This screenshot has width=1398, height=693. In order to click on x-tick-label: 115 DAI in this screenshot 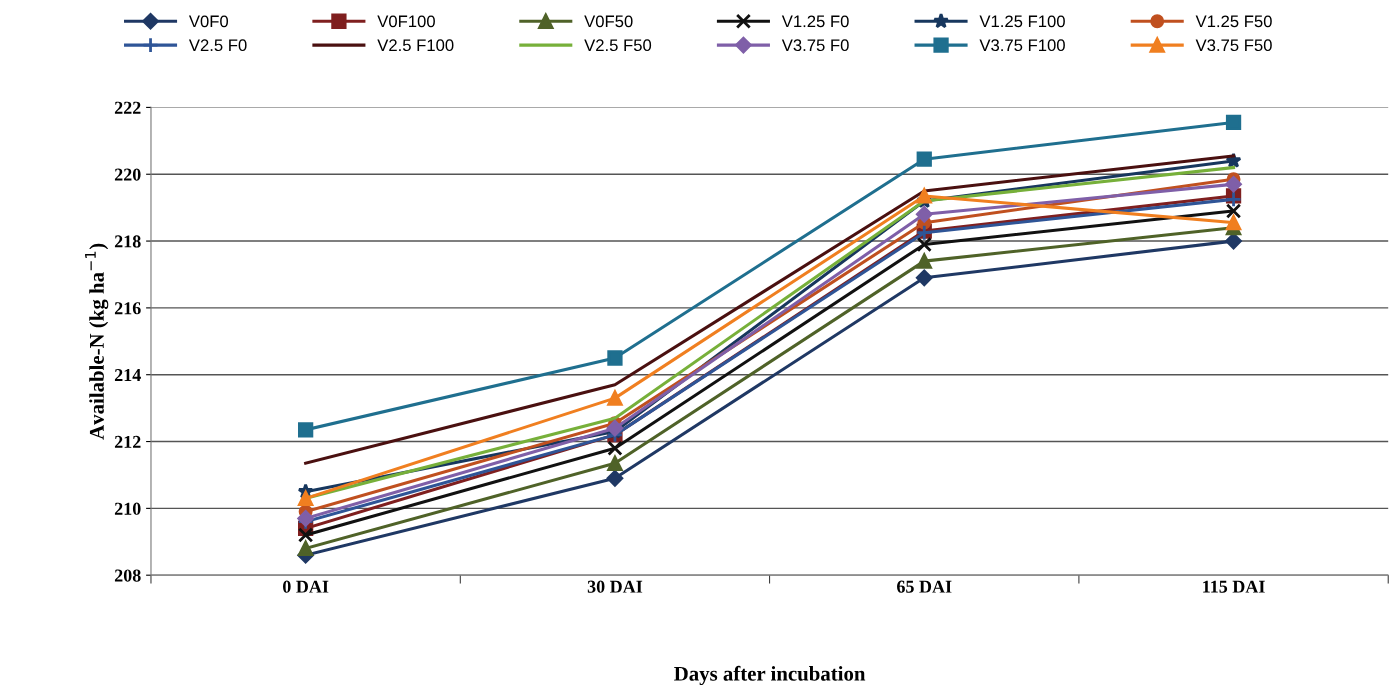, I will do `click(1234, 586)`.